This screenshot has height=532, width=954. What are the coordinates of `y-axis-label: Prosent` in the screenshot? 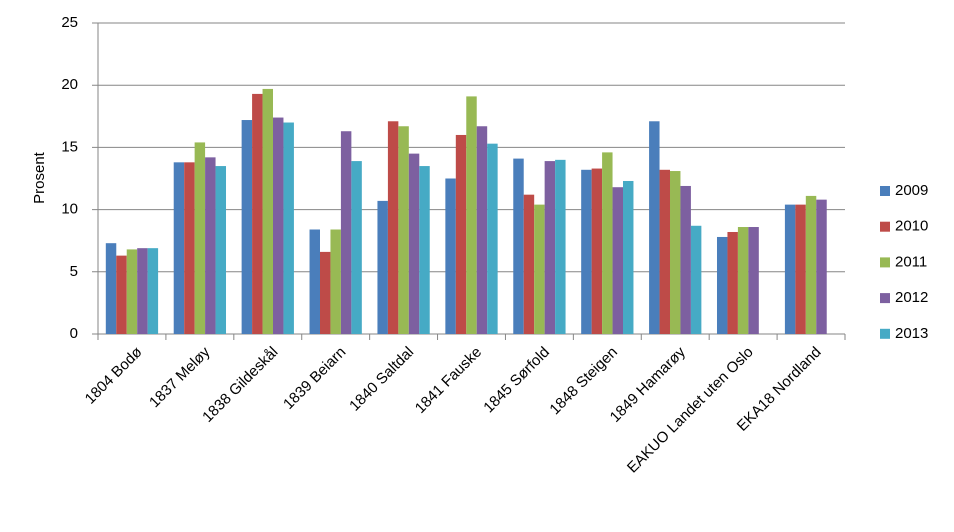 It's located at (39, 177).